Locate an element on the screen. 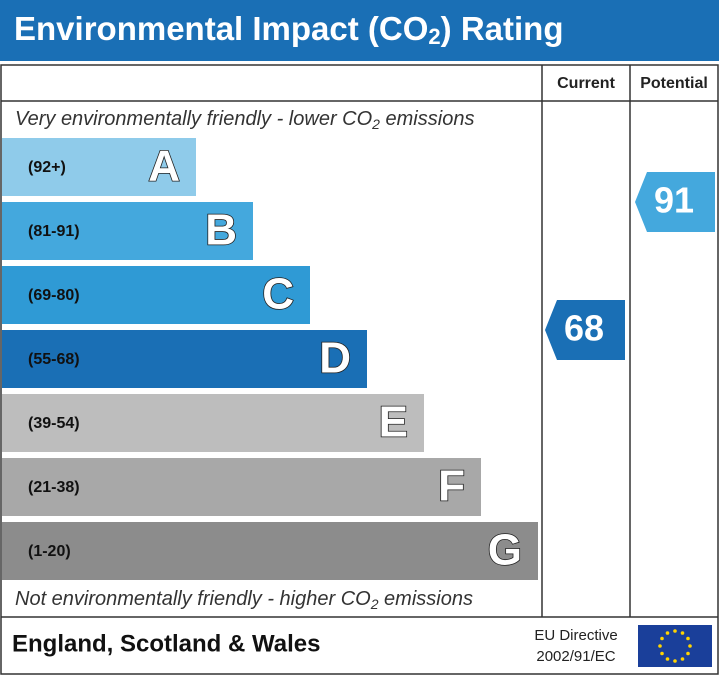 This screenshot has height=675, width=719. band-letter: A is located at coordinates (164, 166).